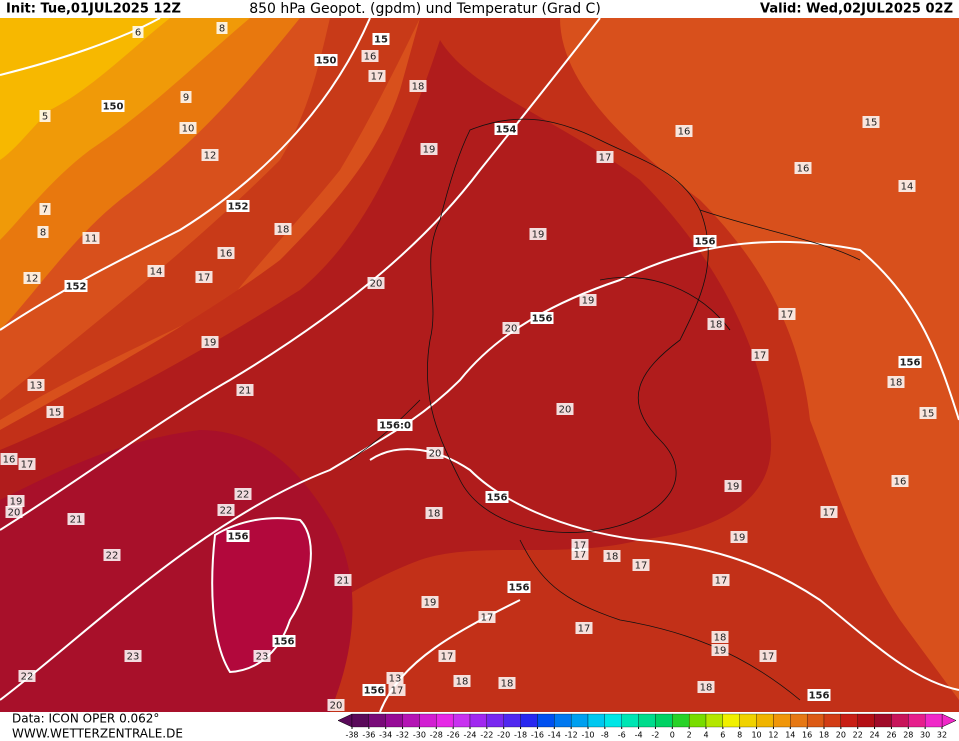  What do you see at coordinates (133, 657) in the screenshot?
I see `temperature-label: 23` at bounding box center [133, 657].